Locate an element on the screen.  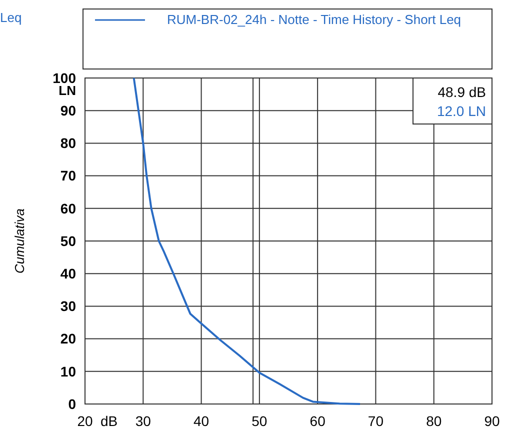
y-tick-label: 30 is located at coordinates (68, 306).